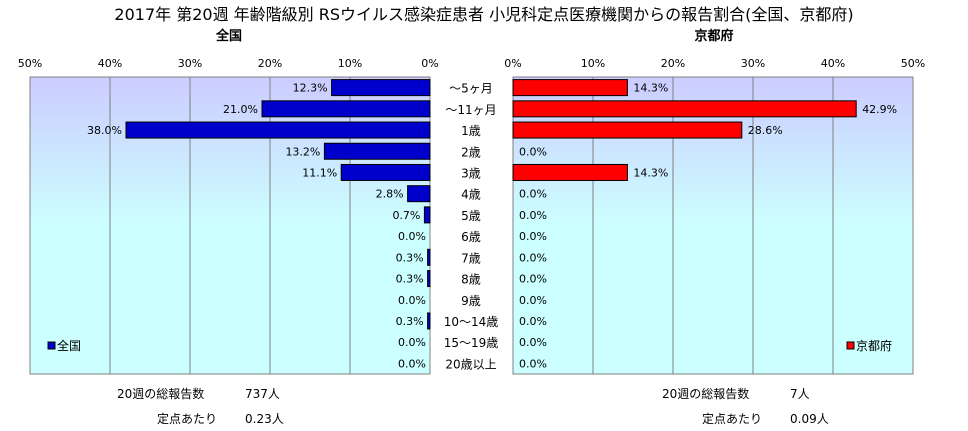 This screenshot has height=431, width=968. Describe the element at coordinates (240, 109) in the screenshot. I see `national-data-label: 21.0%` at that location.